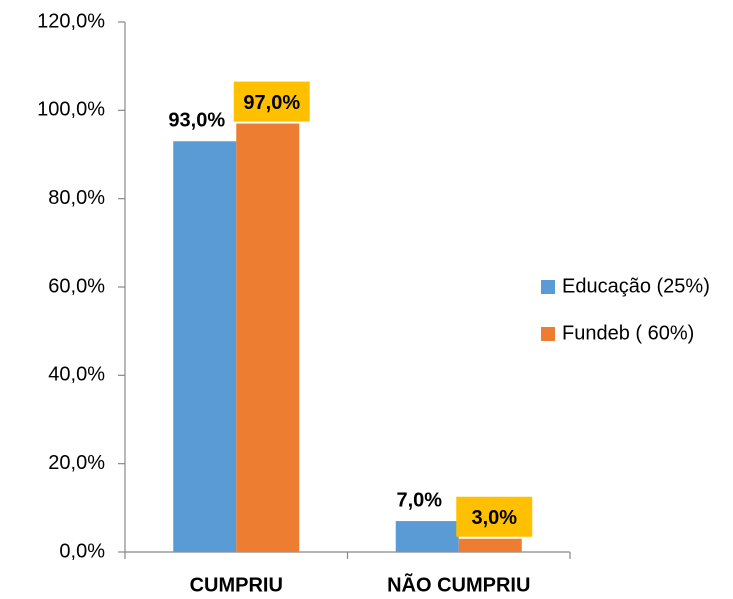 Image resolution: width=733 pixels, height=599 pixels. I want to click on value-label: 3,0%, so click(494, 518).